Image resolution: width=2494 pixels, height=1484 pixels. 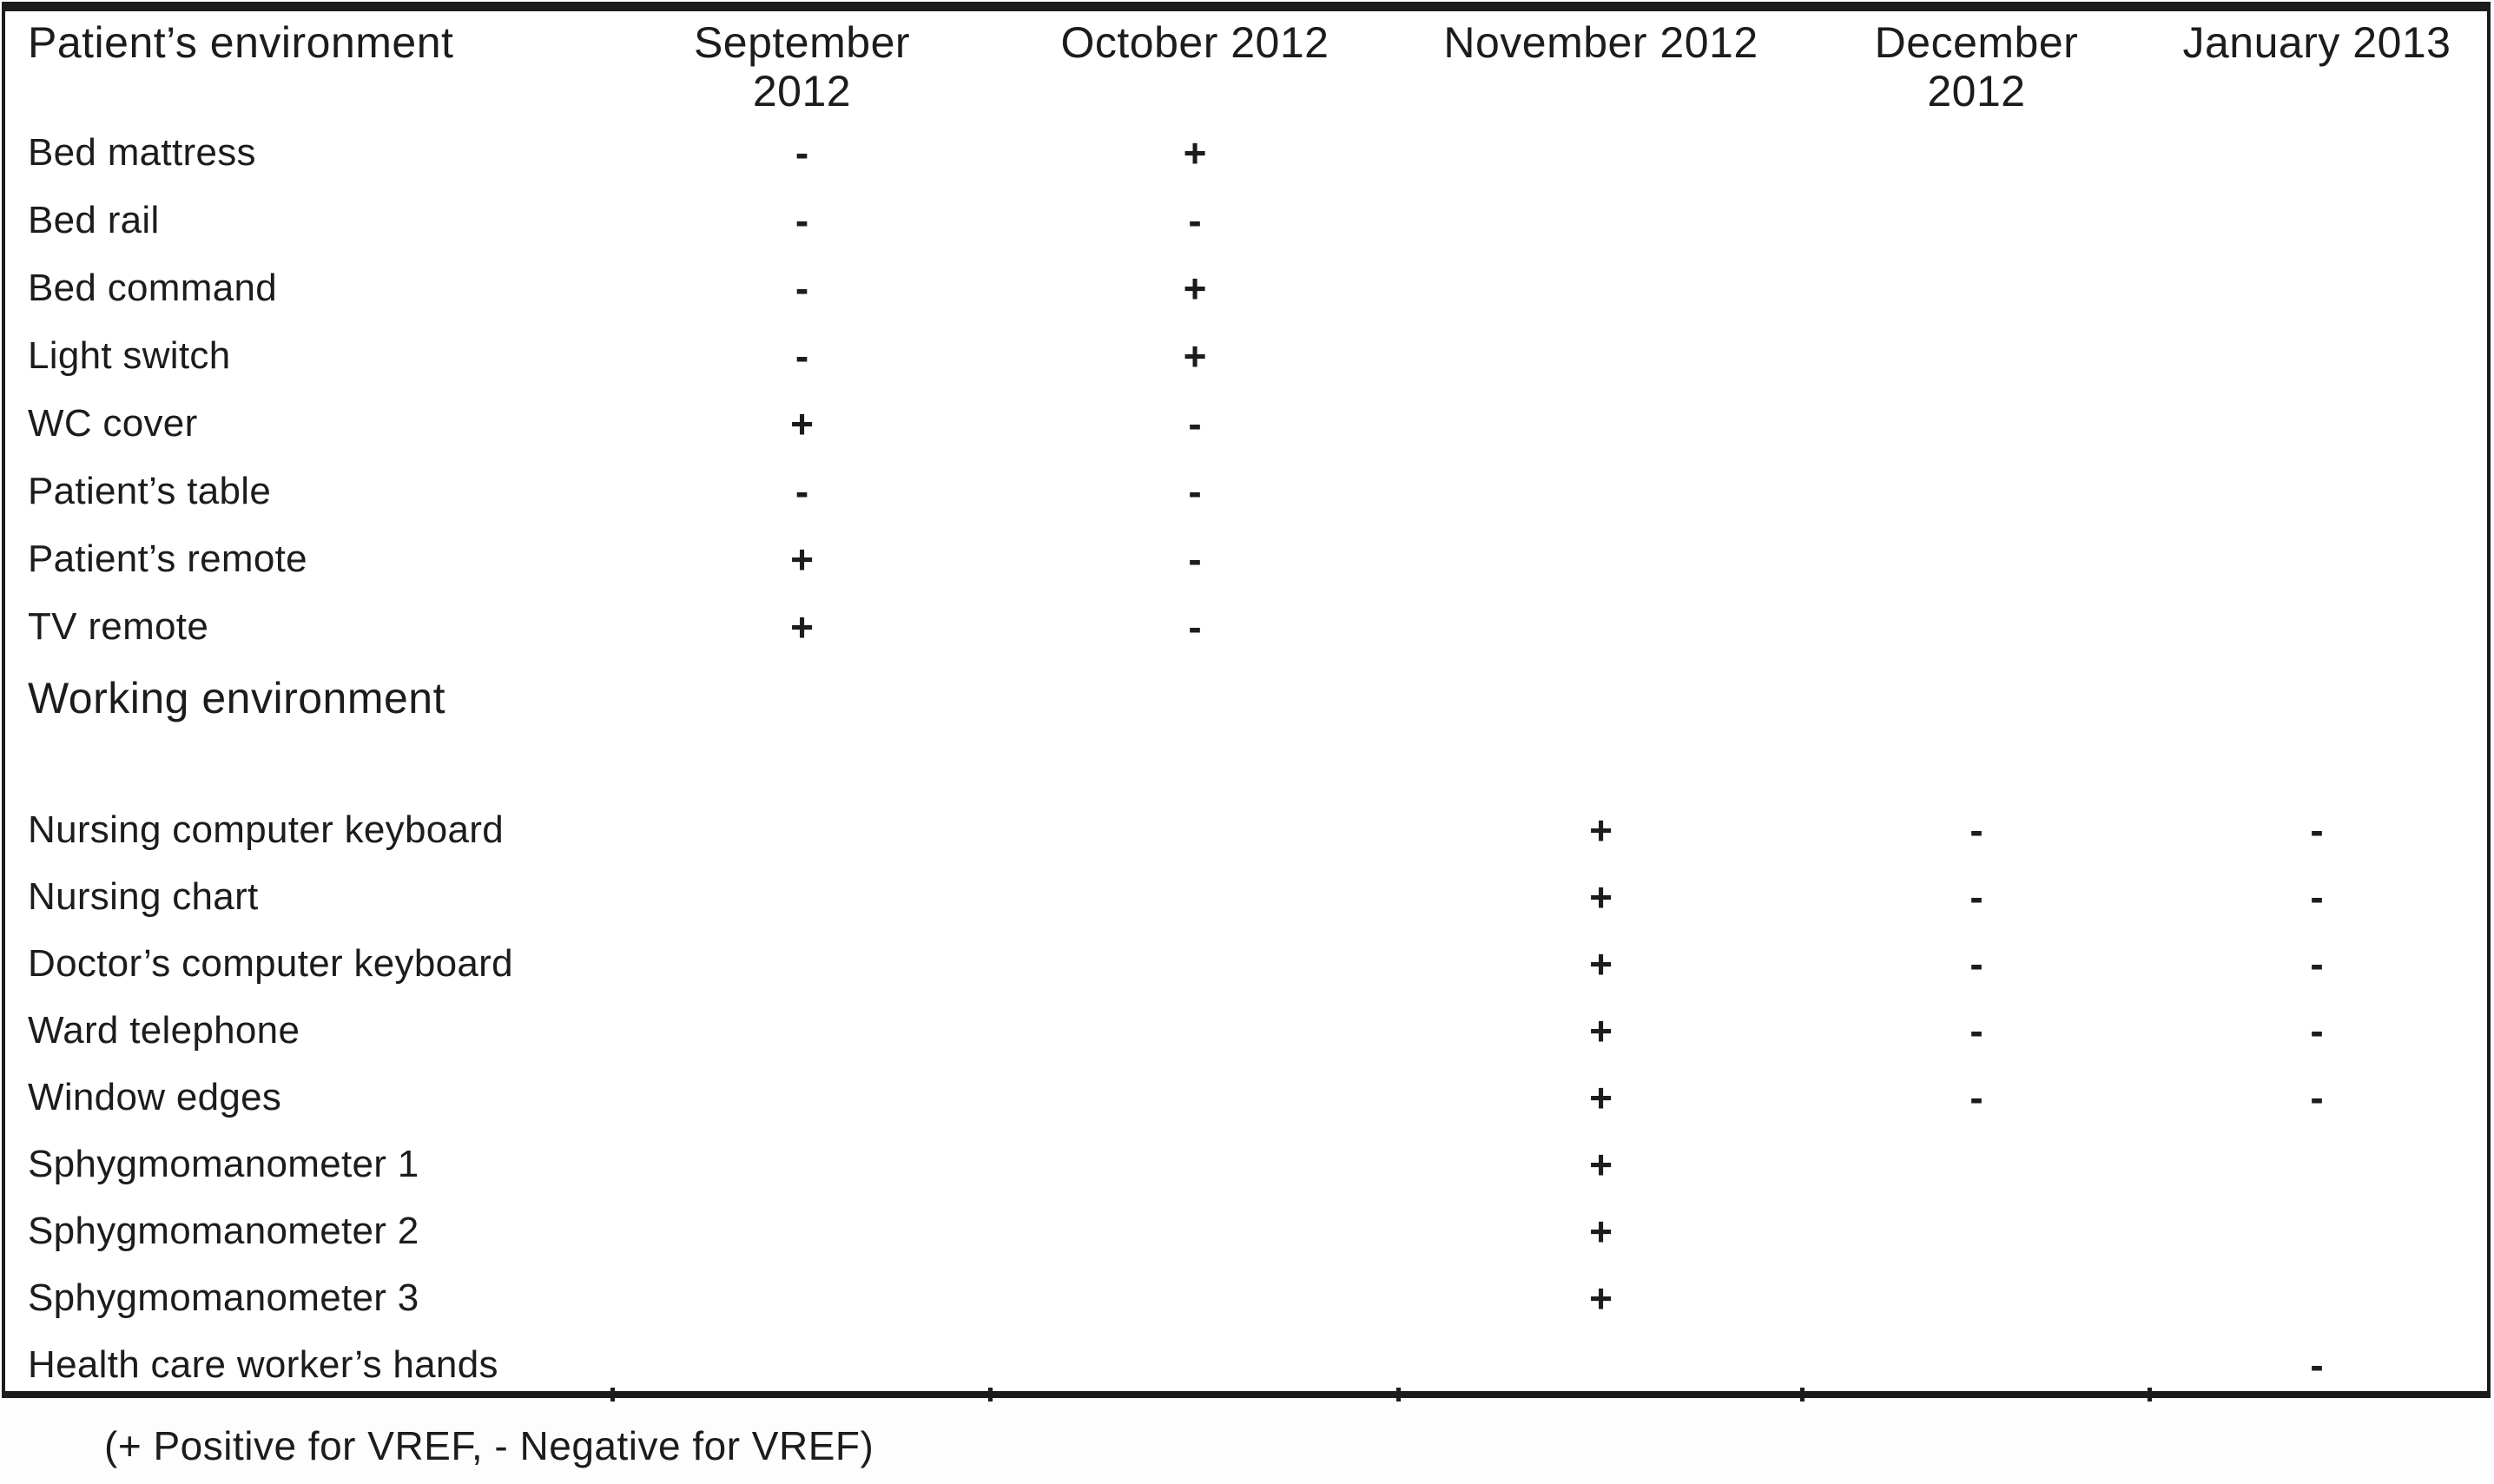 What do you see at coordinates (1246, 1230) in the screenshot?
I see `table-row: Sphygmomanometer 2 +` at bounding box center [1246, 1230].